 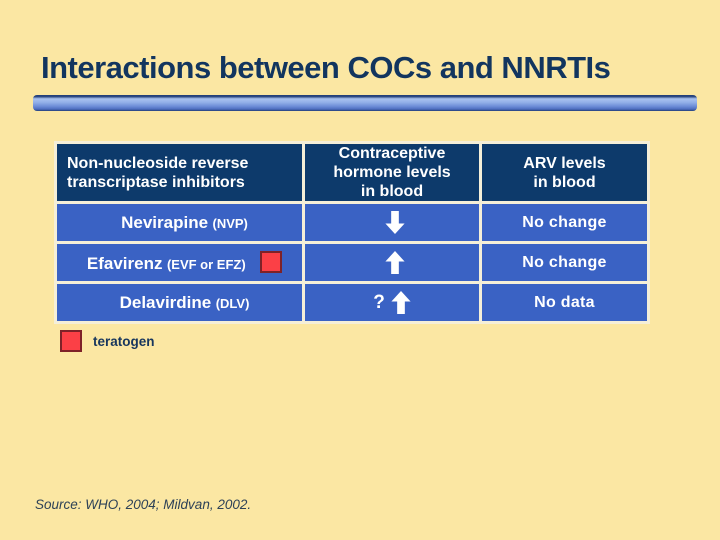 I want to click on arv-level-cell: No data, so click(x=564, y=302).